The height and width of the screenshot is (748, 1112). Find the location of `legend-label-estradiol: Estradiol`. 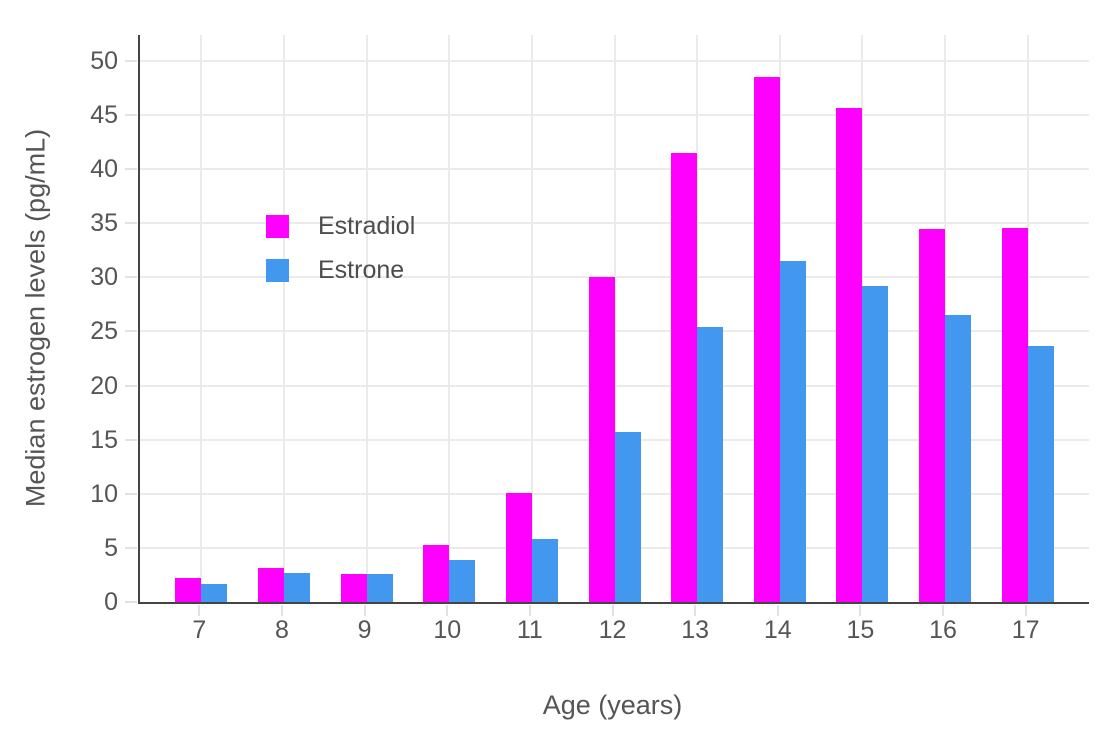

legend-label-estradiol: Estradiol is located at coordinates (367, 226).